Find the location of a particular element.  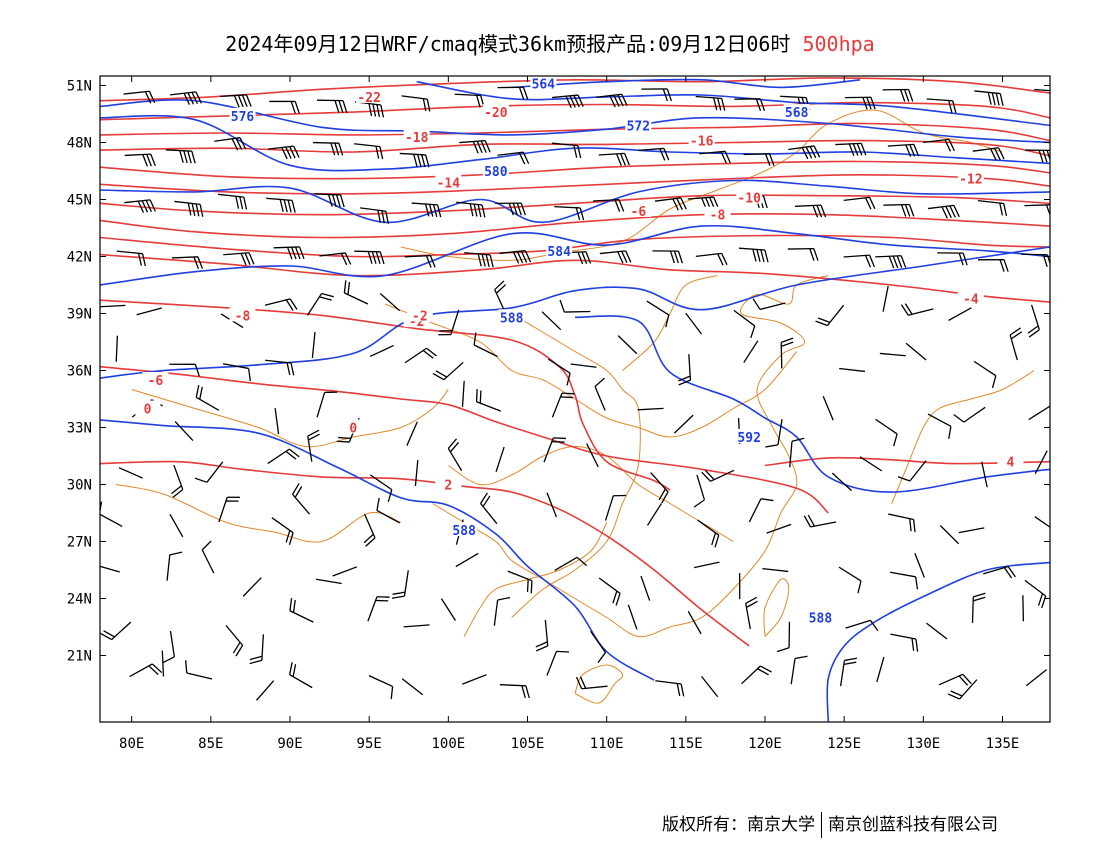

lat-tick-label: 27N is located at coordinates (79, 543).